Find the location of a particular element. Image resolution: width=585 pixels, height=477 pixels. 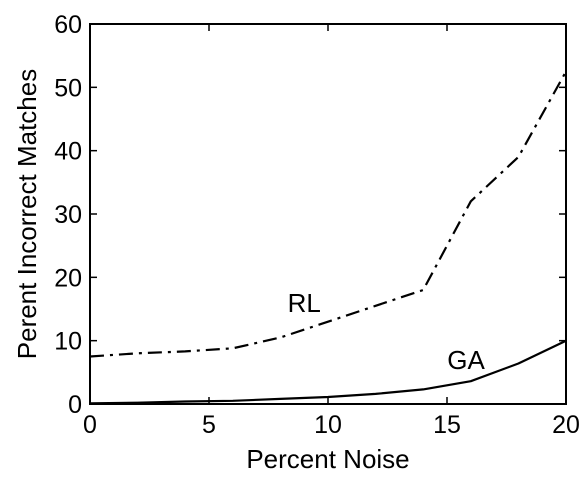

x-tick-label: 0 is located at coordinates (90, 425).